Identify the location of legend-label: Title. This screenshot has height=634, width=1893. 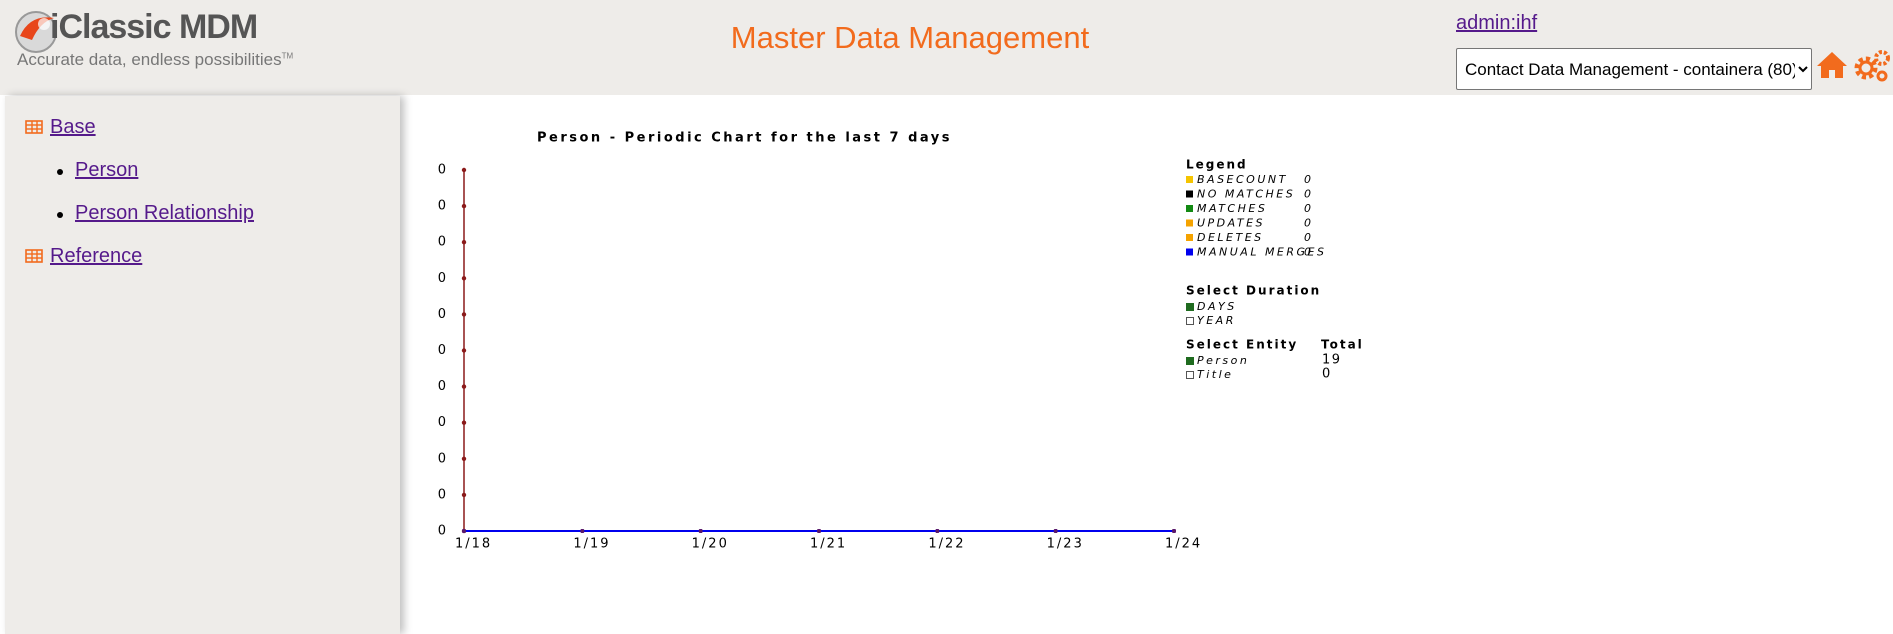
(1215, 374).